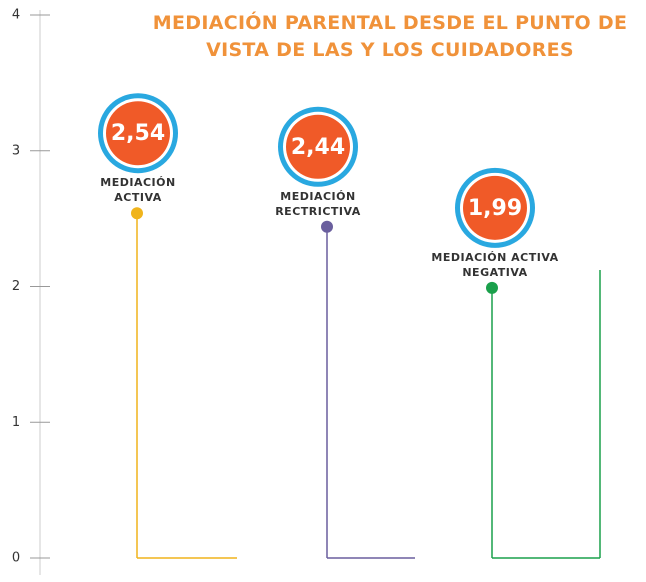 The width and height of the screenshot is (646, 582). What do you see at coordinates (16, 422) in the screenshot?
I see `y-tick-label: 1` at bounding box center [16, 422].